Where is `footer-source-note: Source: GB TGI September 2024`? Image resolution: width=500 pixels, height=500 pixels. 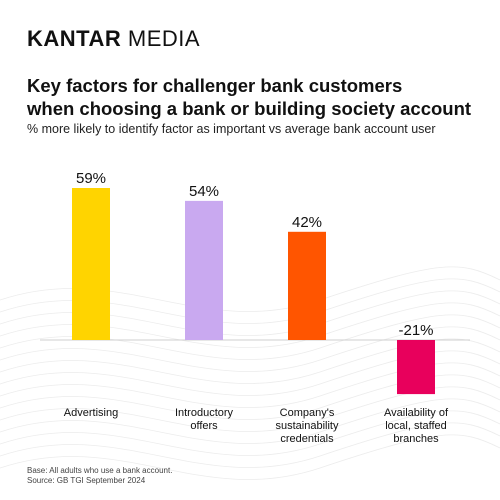
footer-source-note: Source: GB TGI September 2024 is located at coordinates (86, 480).